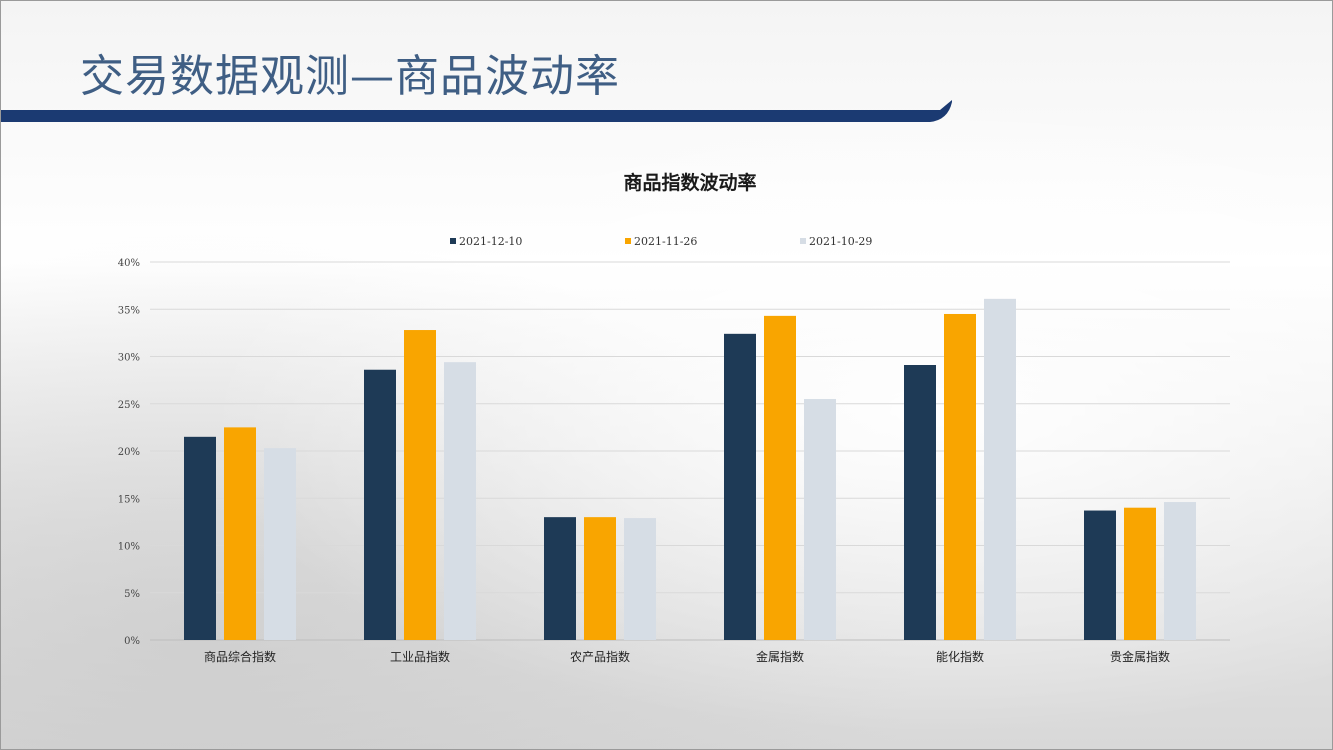 The image size is (1333, 750). Describe the element at coordinates (240, 656) in the screenshot. I see `x-tick-label: 商品综合指数` at that location.